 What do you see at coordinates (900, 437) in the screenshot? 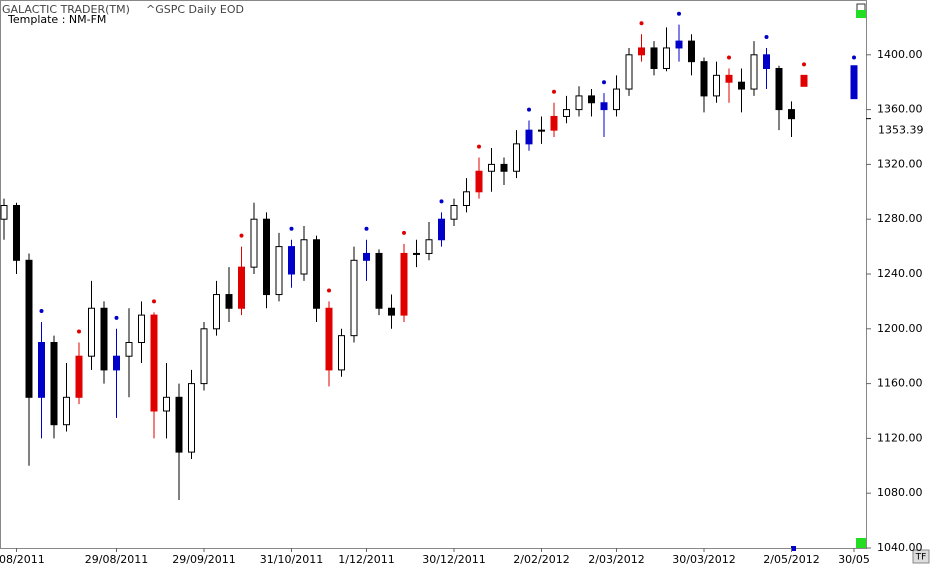
I see `y-tick-label: 1120.00` at bounding box center [900, 437].